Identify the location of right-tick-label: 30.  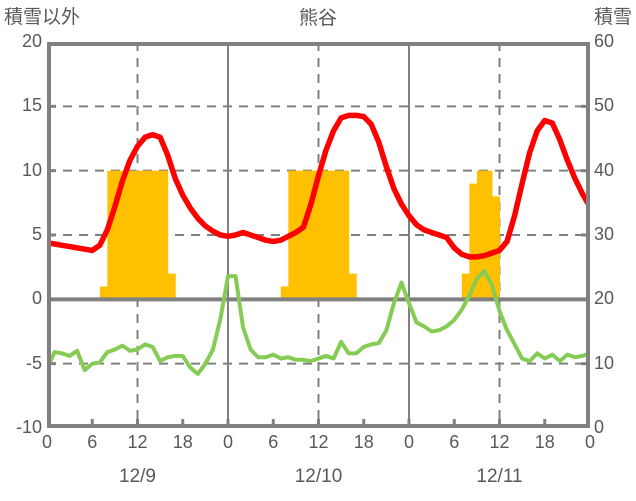
(604, 234).